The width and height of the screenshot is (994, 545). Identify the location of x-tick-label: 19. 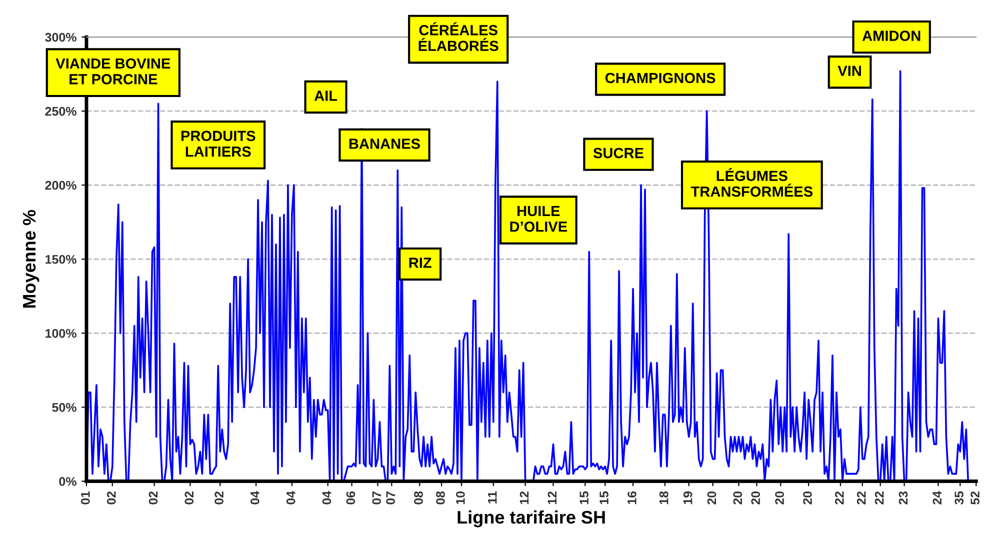
(687, 497).